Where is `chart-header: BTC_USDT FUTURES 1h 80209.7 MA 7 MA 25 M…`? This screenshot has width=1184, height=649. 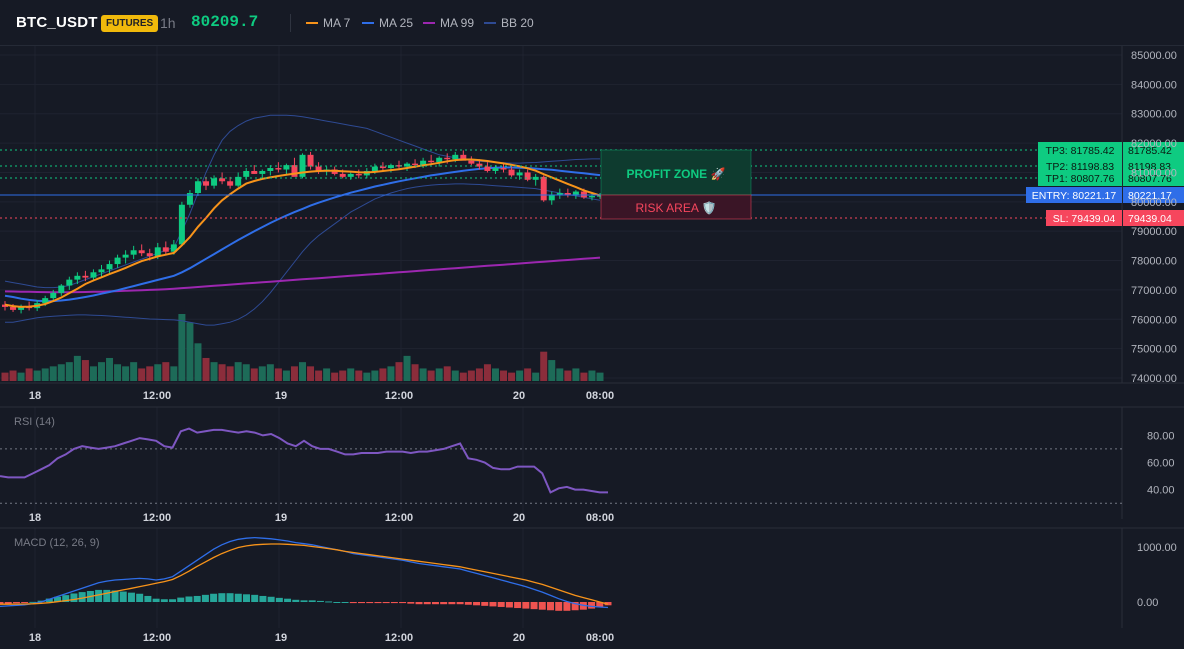
chart-header: BTC_USDT FUTURES 1h 80209.7 MA 7 MA 25 M… is located at coordinates (592, 23).